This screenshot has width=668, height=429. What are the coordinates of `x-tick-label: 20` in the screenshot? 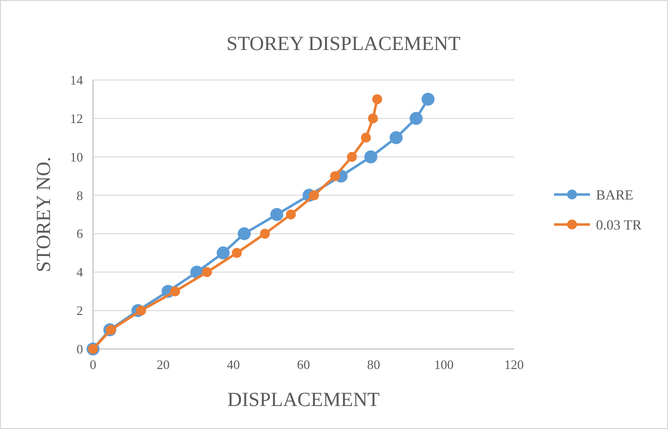 It's located at (163, 364).